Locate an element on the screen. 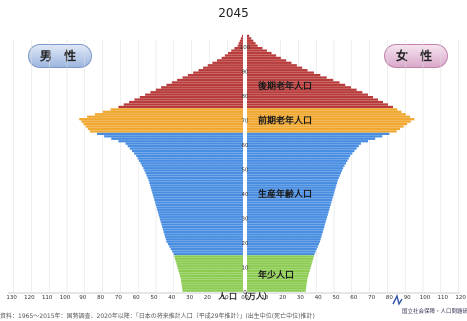  male-label: 男 性 is located at coordinates (60, 56).